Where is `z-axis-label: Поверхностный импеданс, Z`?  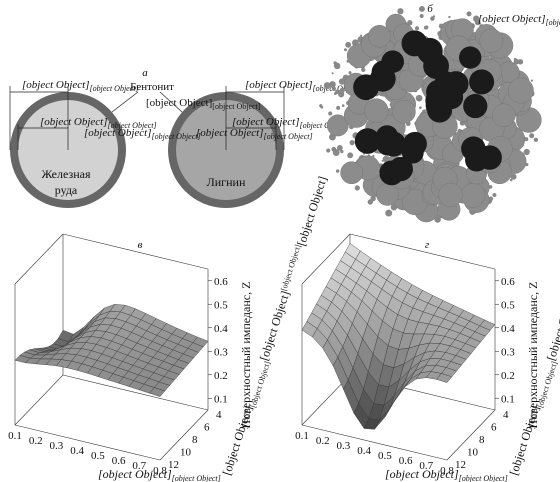
z-axis-label: Поверхностный импеданс, Z is located at coordinates (533, 355).